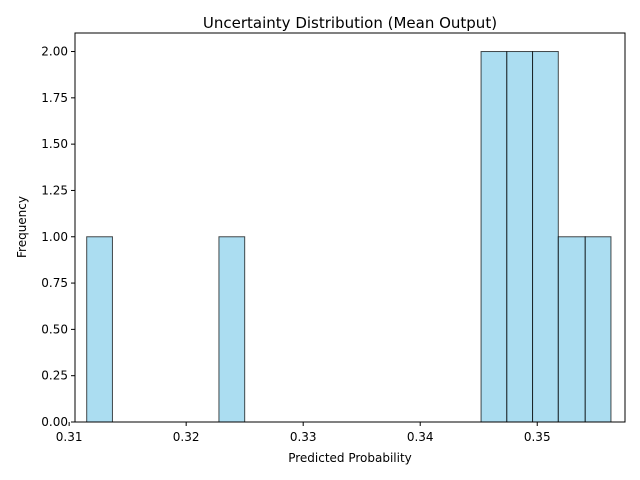  What do you see at coordinates (54, 329) in the screenshot?
I see `y-tick-label: 0.50` at bounding box center [54, 329].